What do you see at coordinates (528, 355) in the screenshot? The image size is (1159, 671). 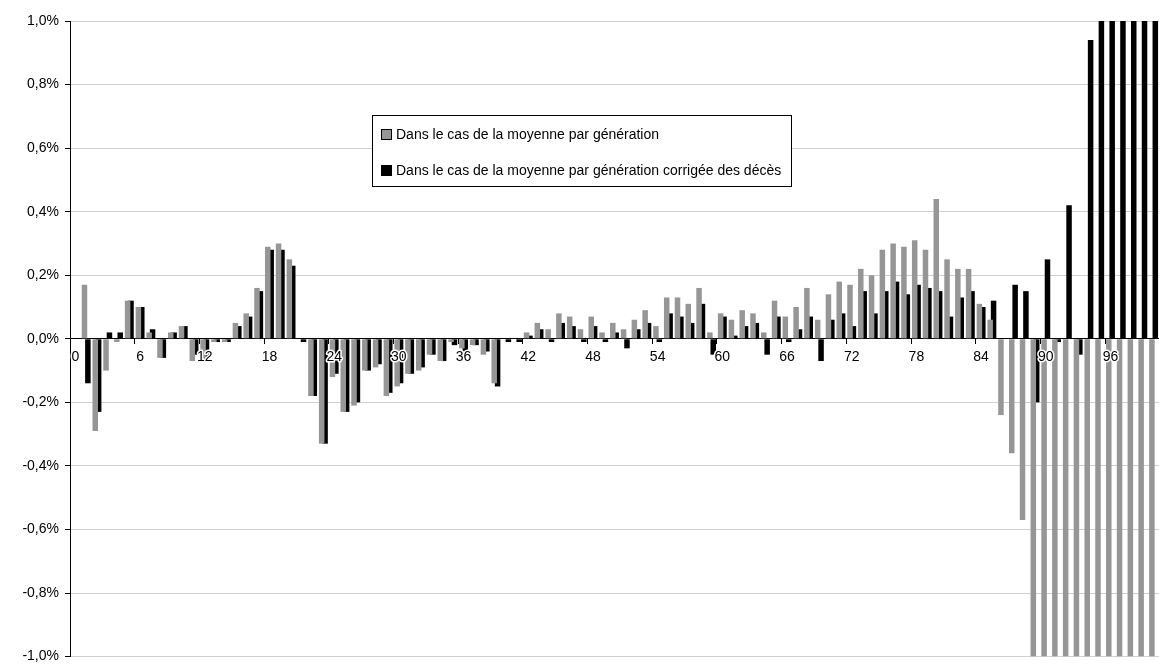 I see `x-tick-label: 42` at bounding box center [528, 355].